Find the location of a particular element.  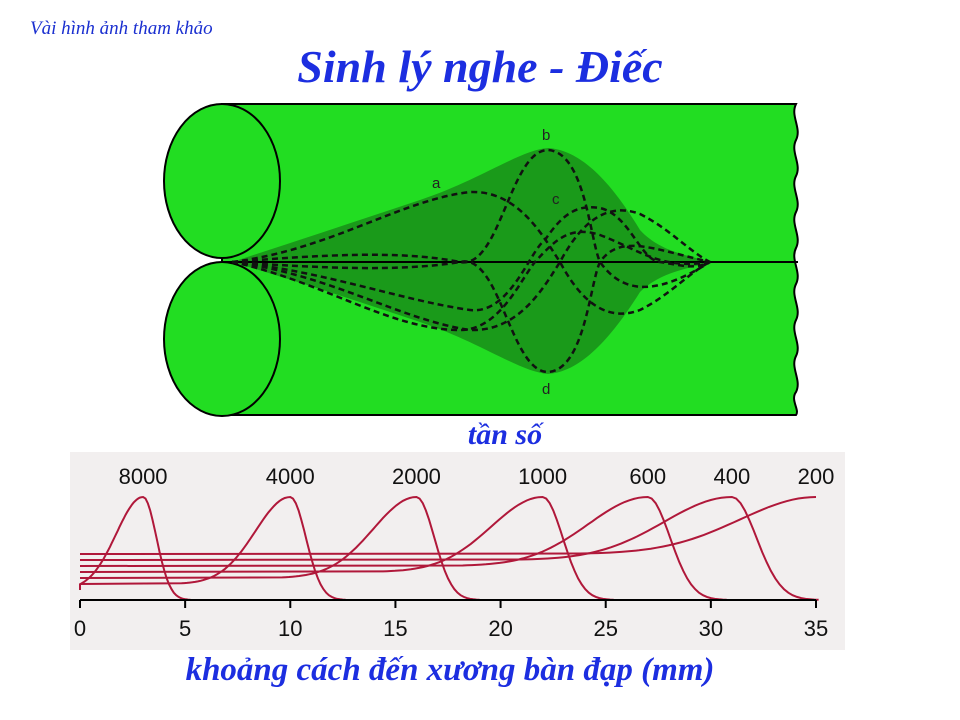

x-tick-label: 20 is located at coordinates (500, 628).